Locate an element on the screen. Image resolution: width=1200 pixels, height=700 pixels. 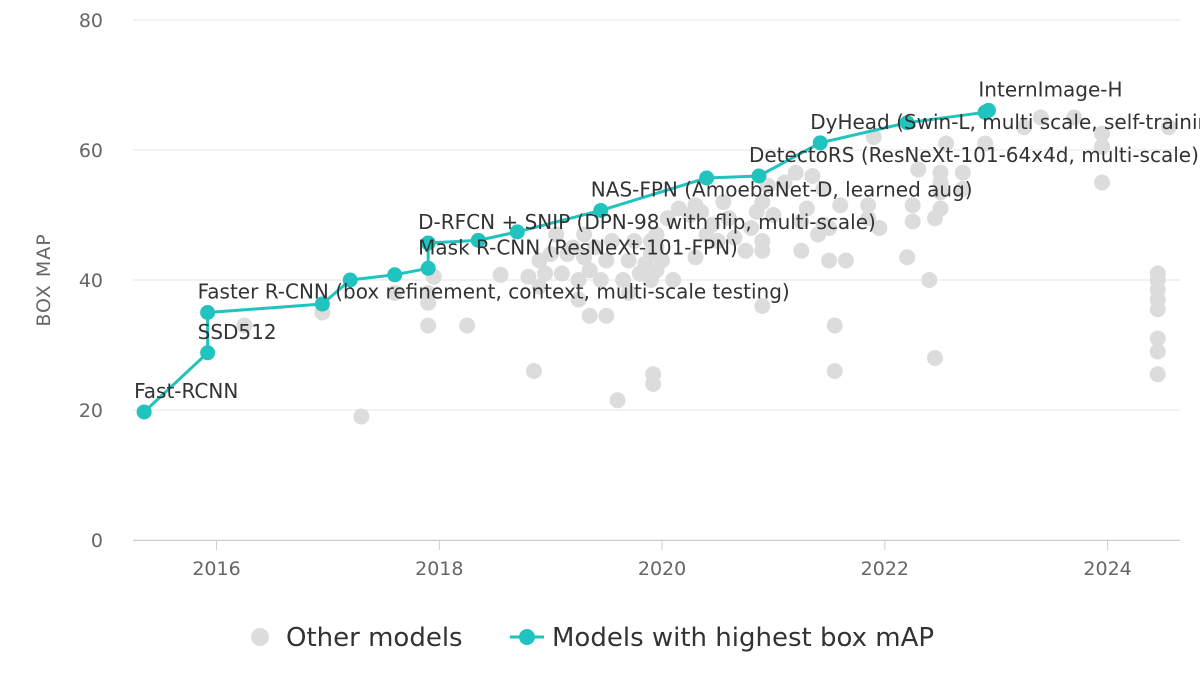
legend-item-other-models: Other models is located at coordinates (357, 638).